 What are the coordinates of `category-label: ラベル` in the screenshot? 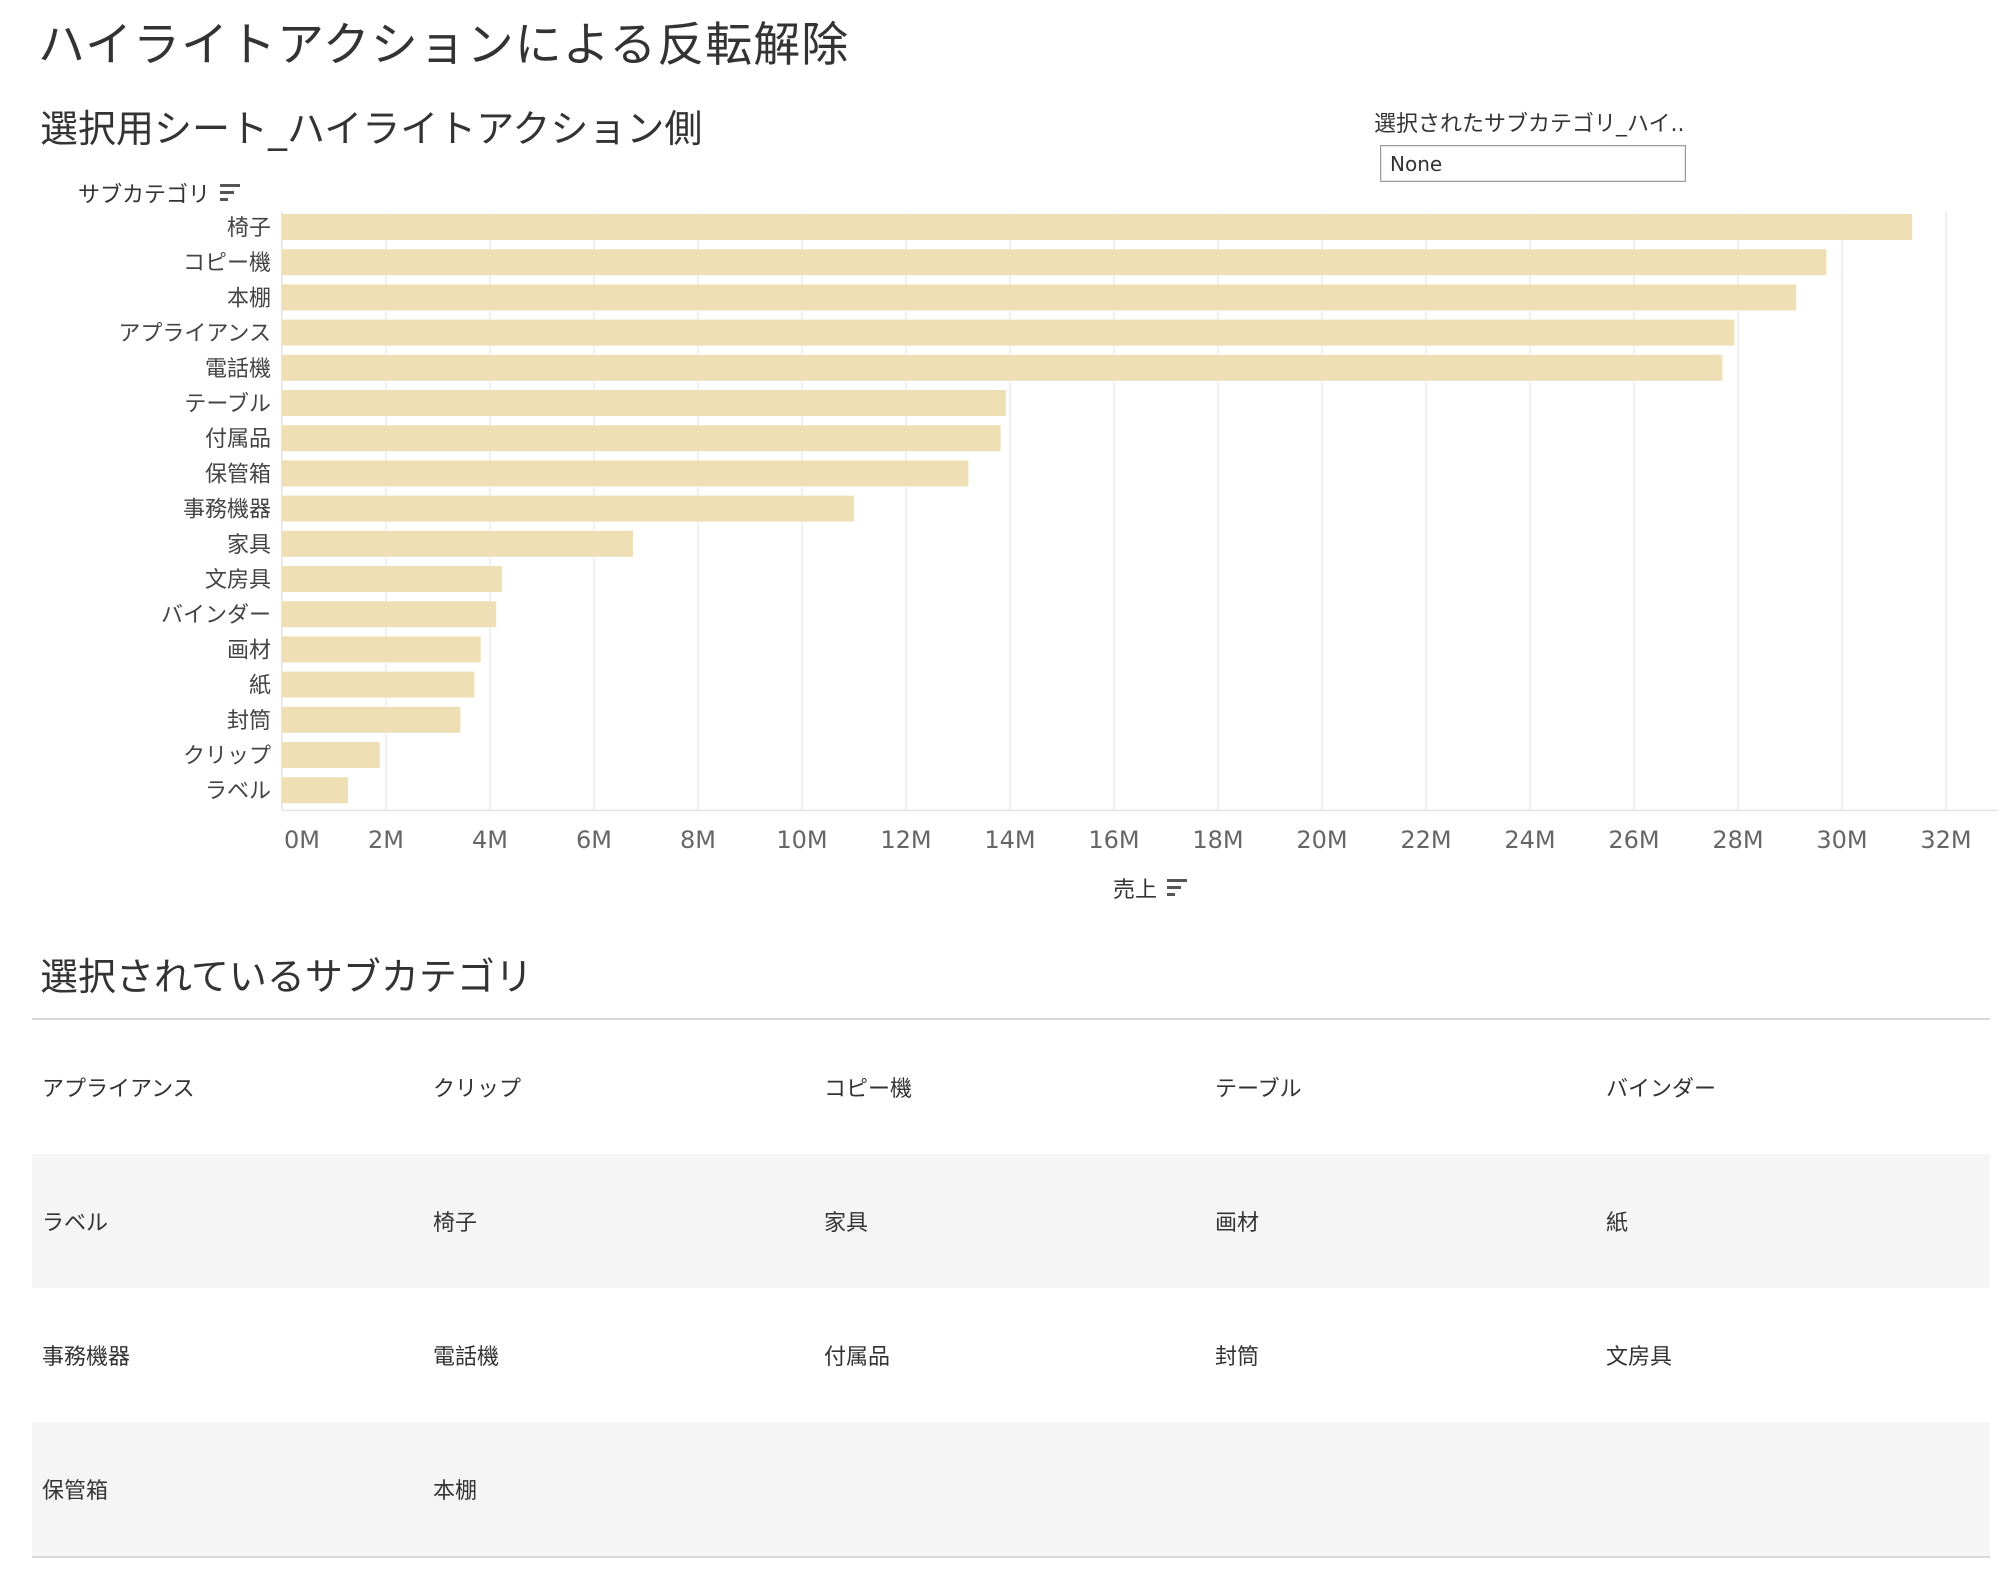 It's located at (238, 791).